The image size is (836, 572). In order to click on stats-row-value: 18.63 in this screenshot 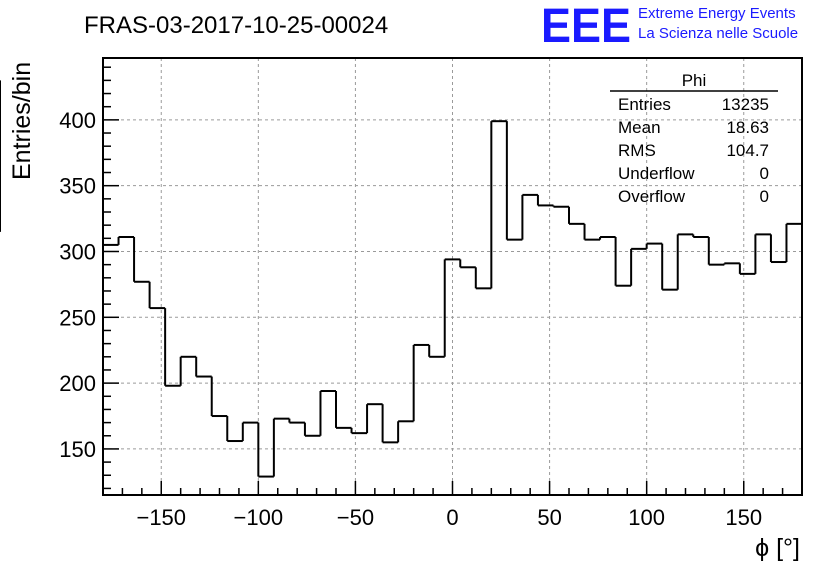, I will do `click(747, 127)`.